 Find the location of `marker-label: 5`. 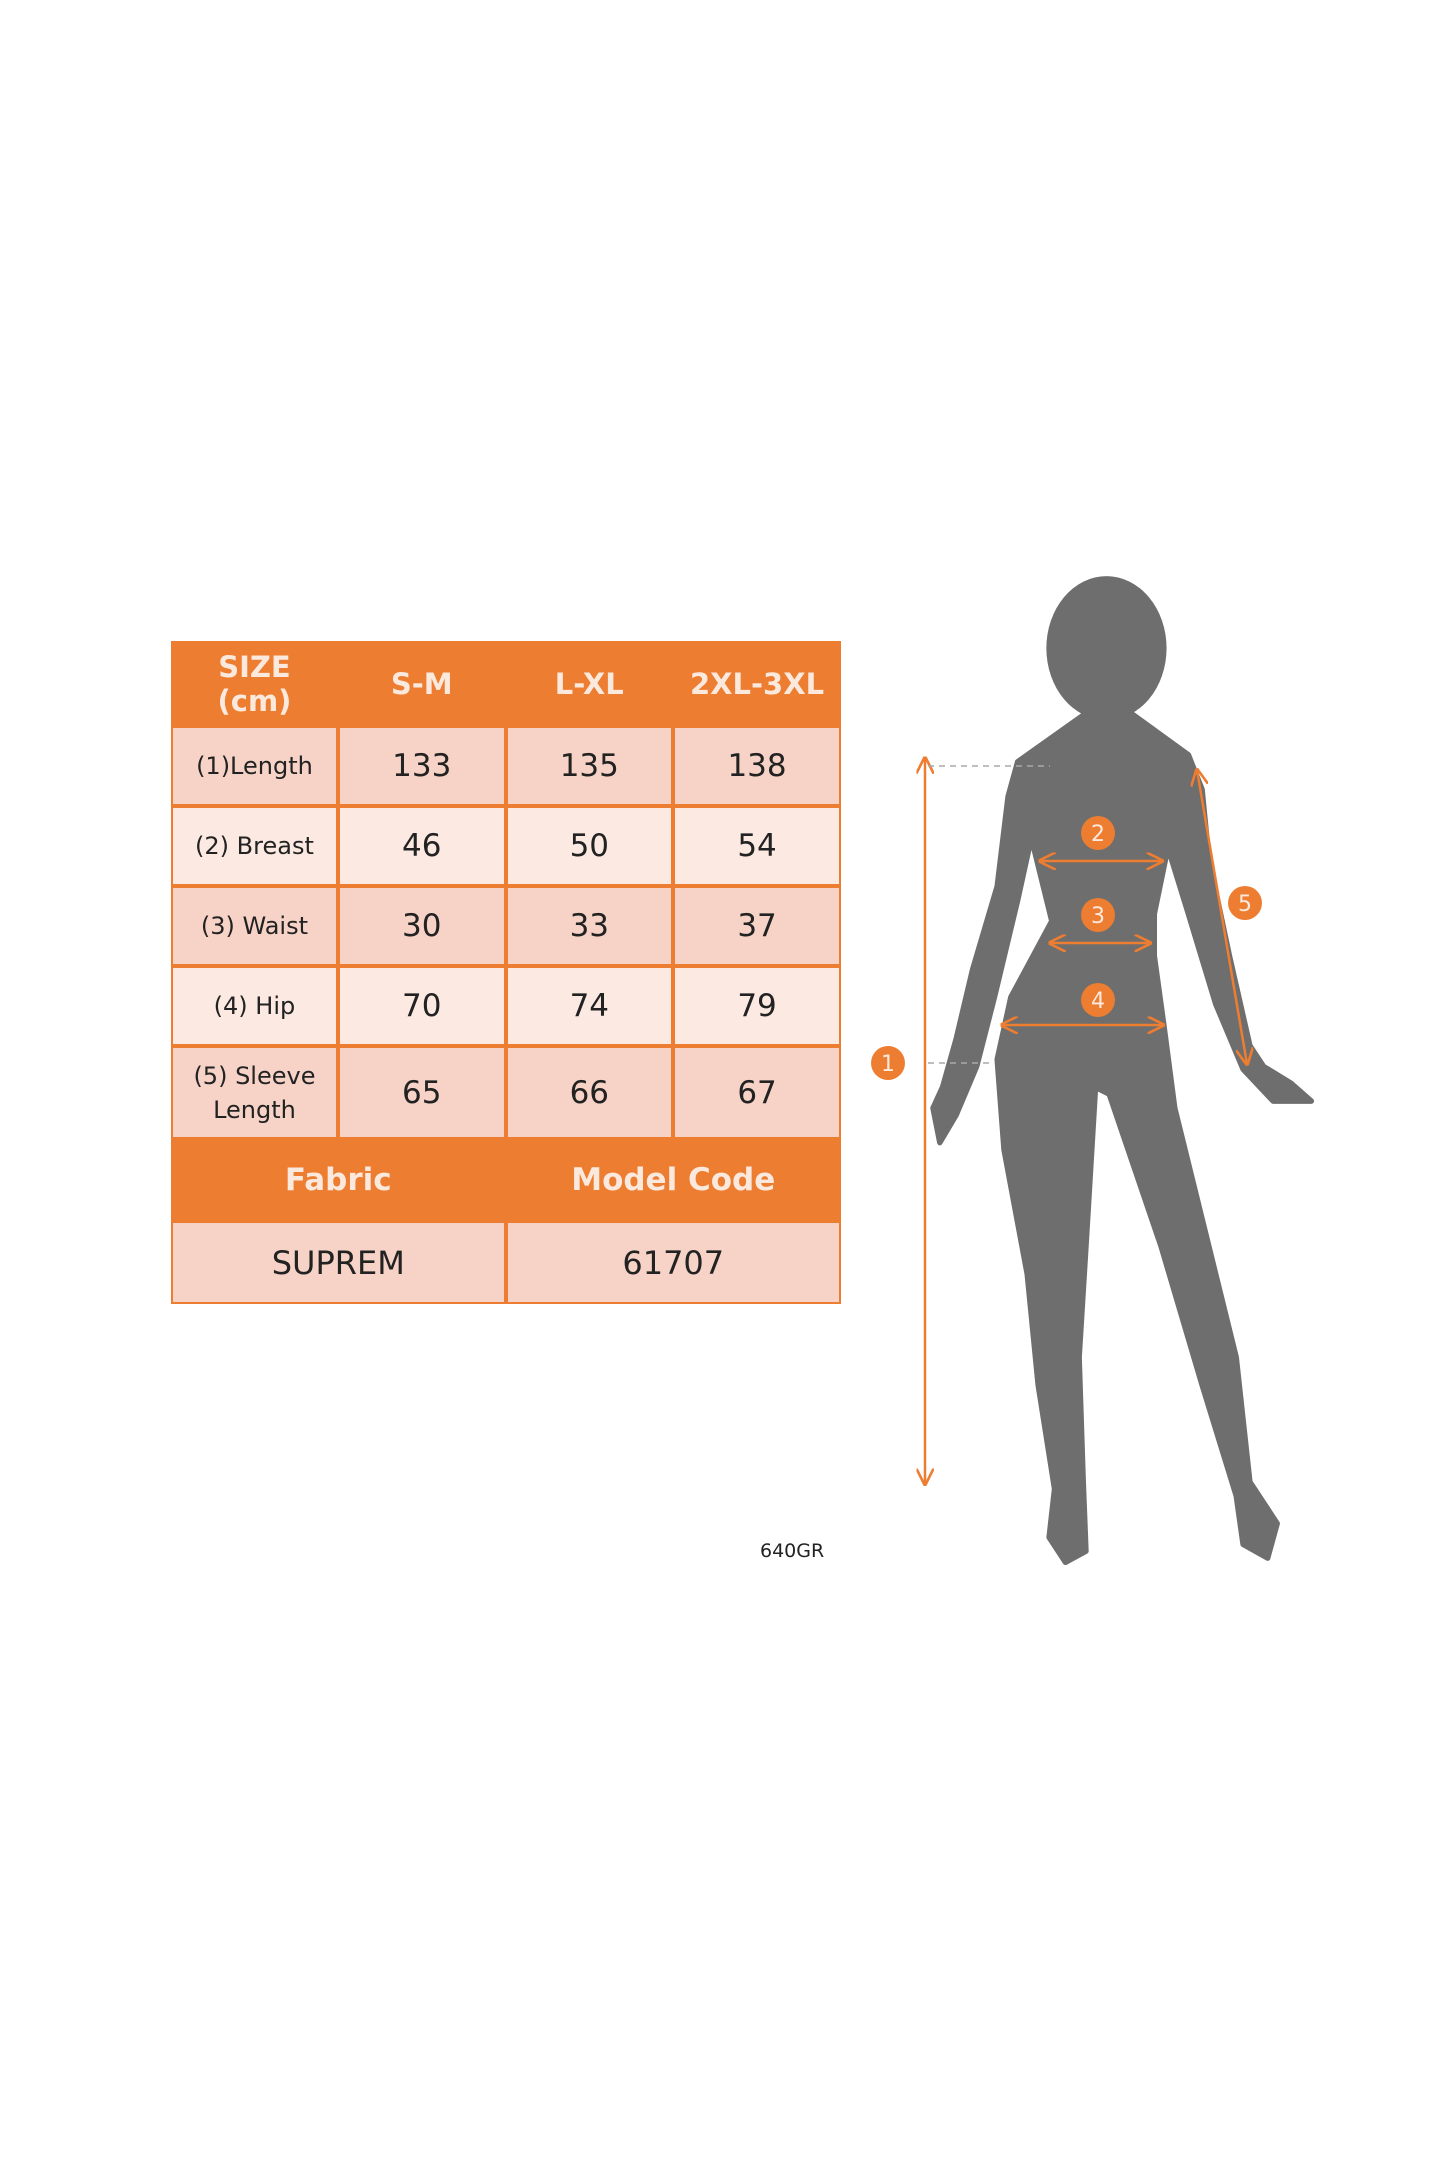

marker-label: 5 is located at coordinates (1245, 904).